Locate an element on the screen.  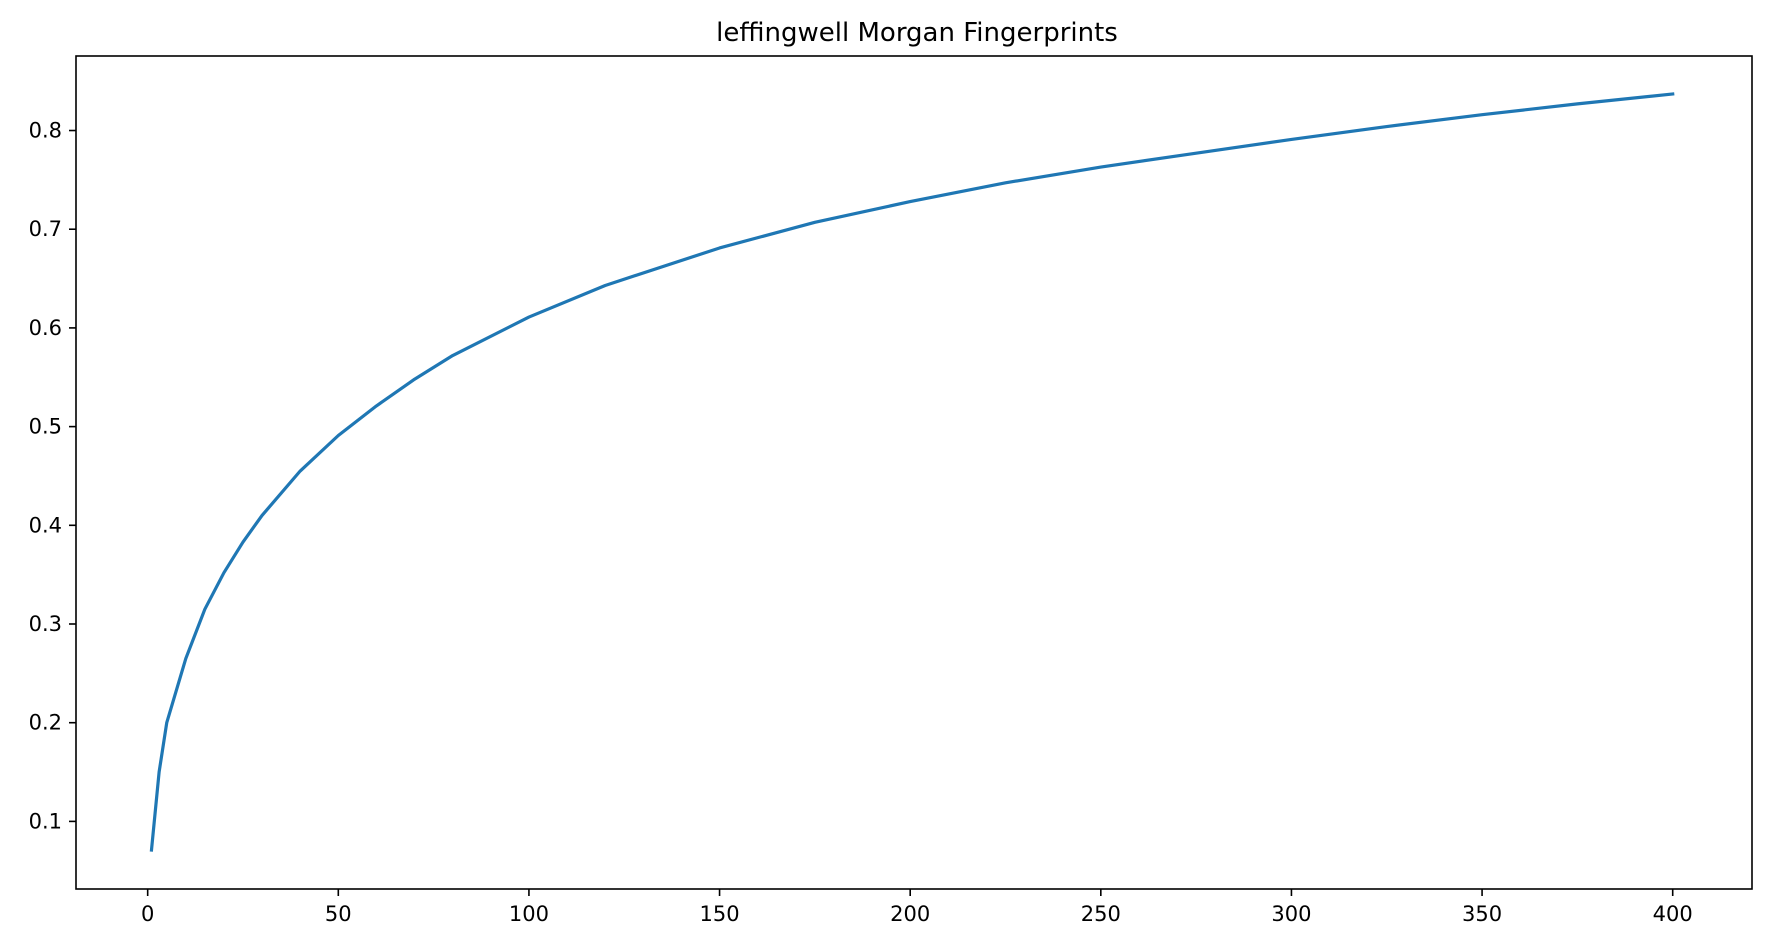
x-tick-label: 50 is located at coordinates (338, 914).